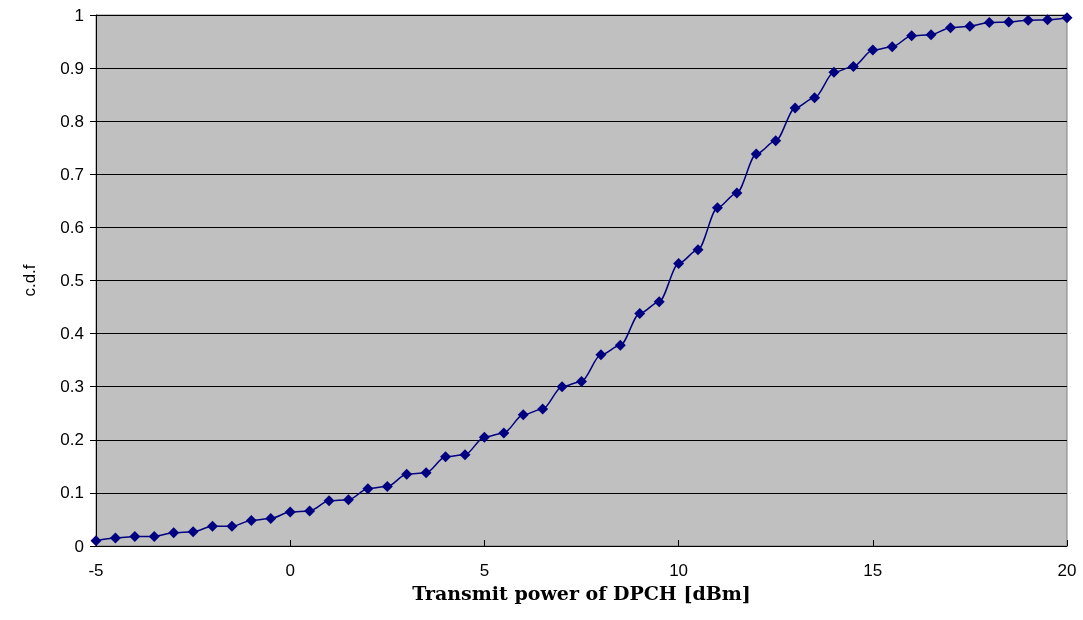 The image size is (1083, 620). Describe the element at coordinates (72, 174) in the screenshot. I see `y-tick-label: 0.7` at that location.